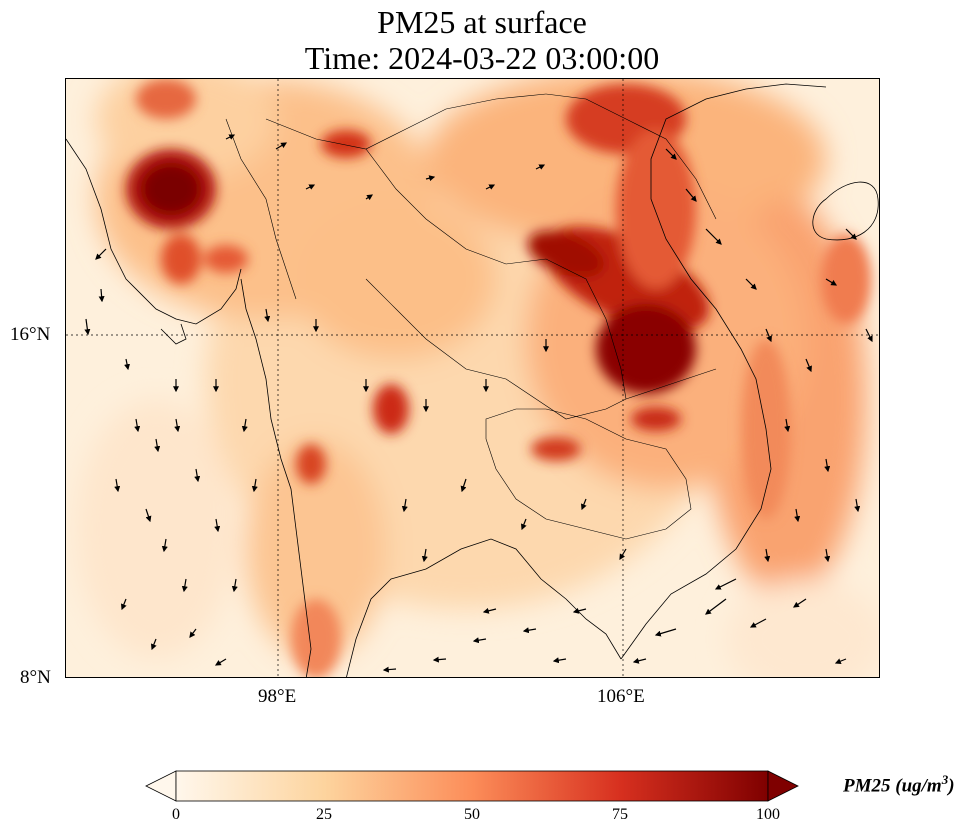  Describe the element at coordinates (161, 786) in the screenshot. I see `colorbar-min-extend` at that location.